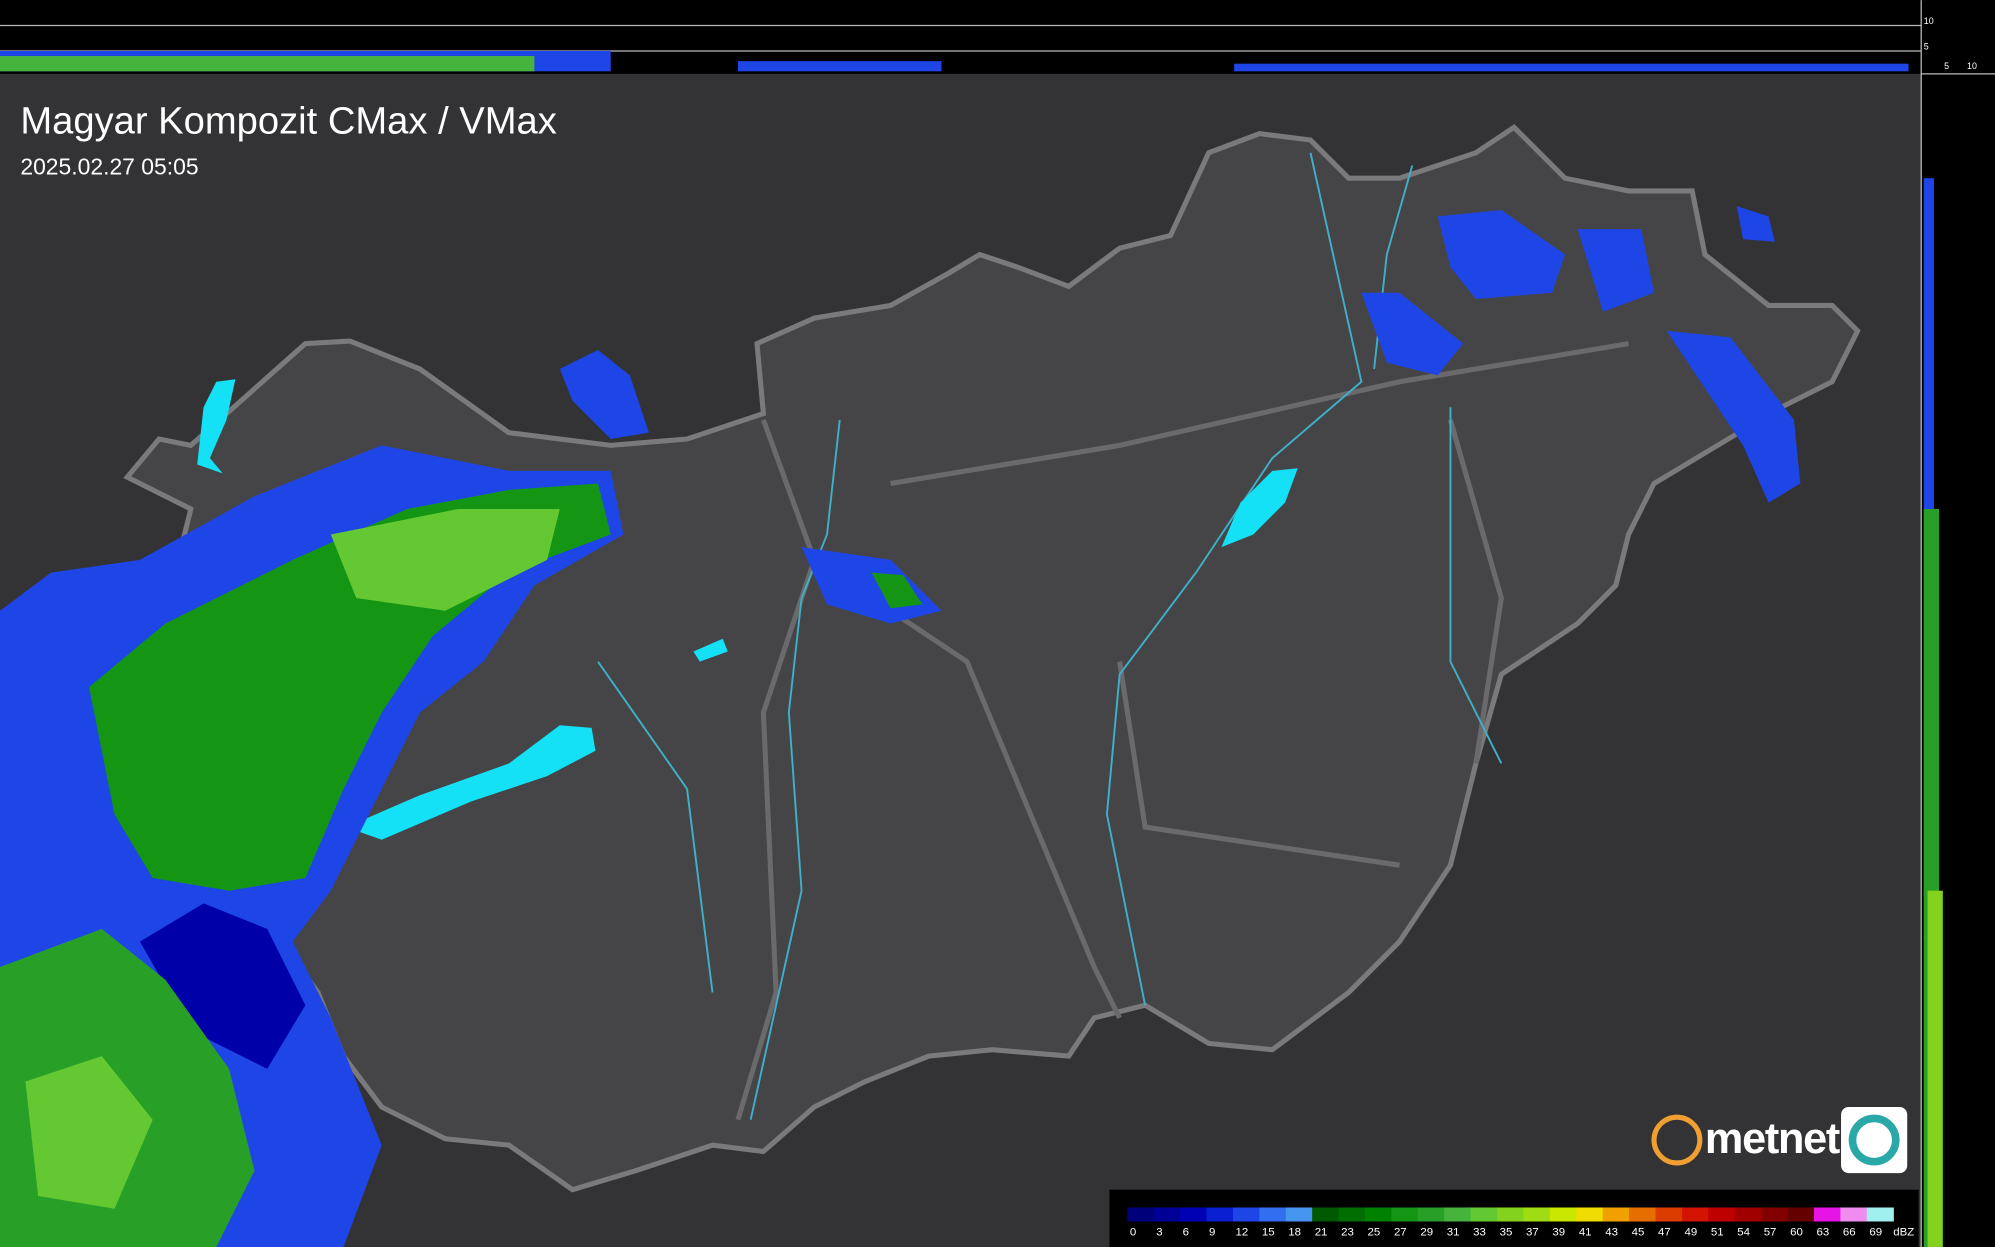  What do you see at coordinates (1506, 1232) in the screenshot?
I see `legend-label: 35` at bounding box center [1506, 1232].